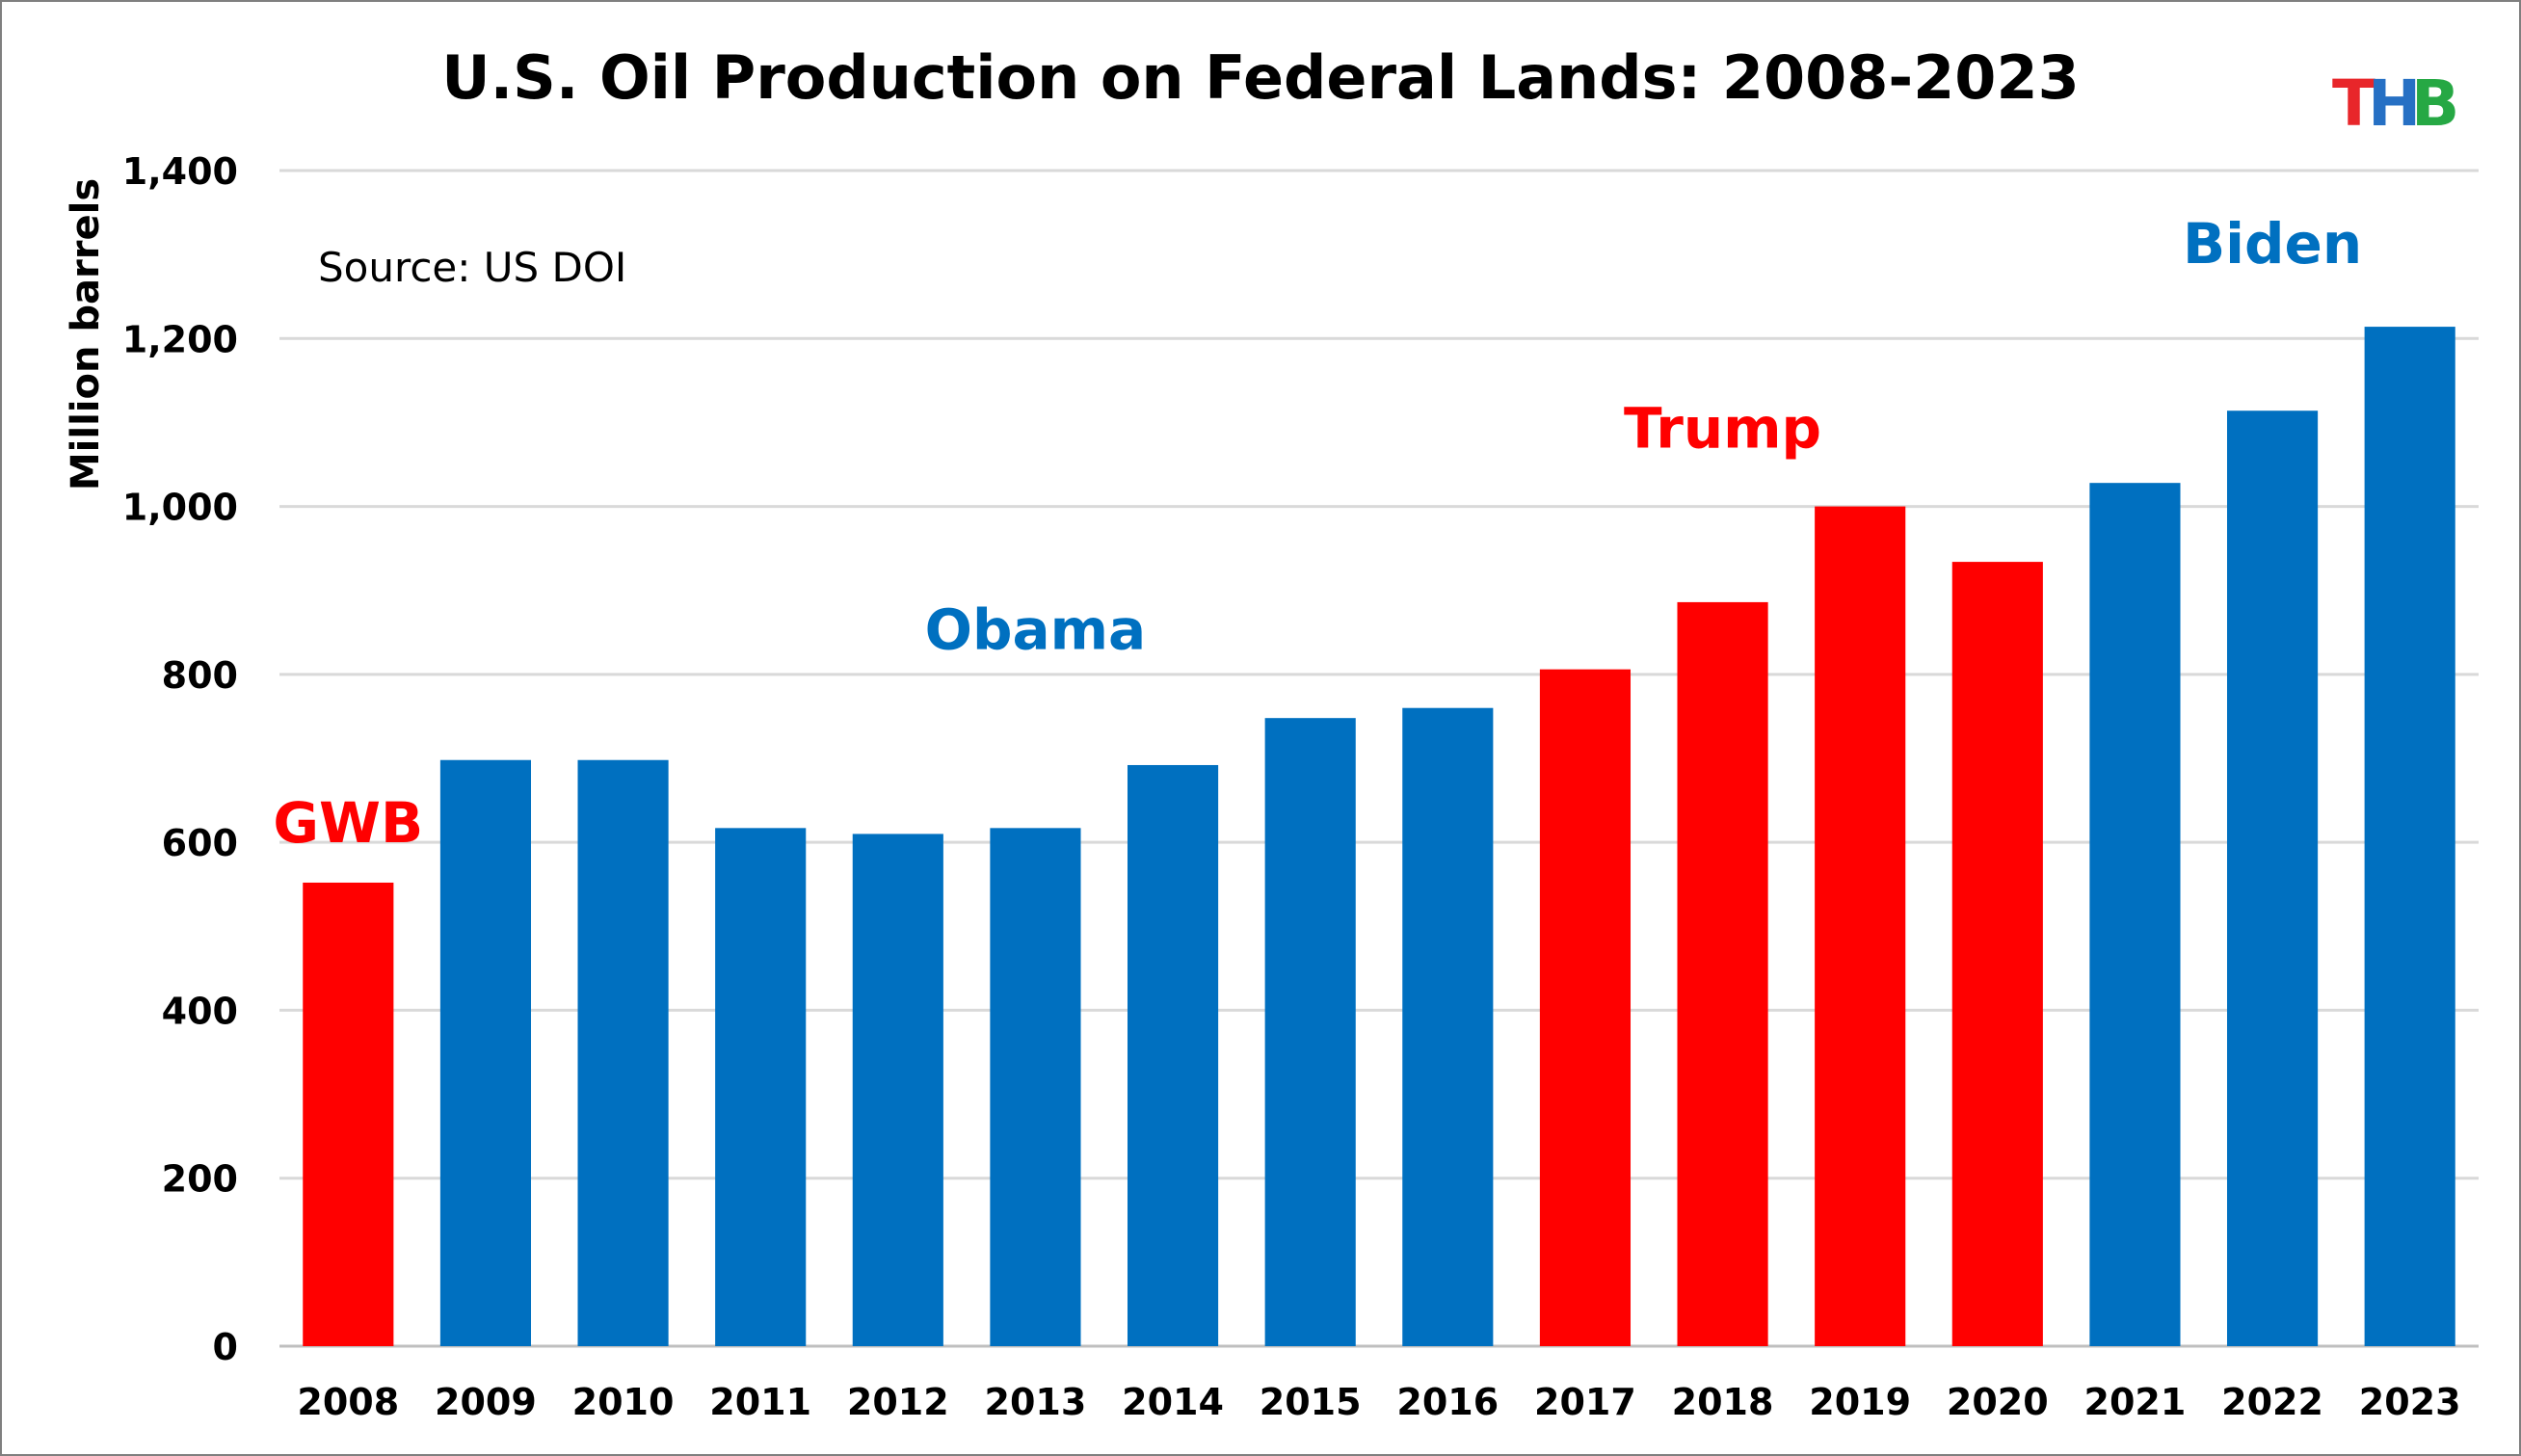 The width and height of the screenshot is (2521, 1456). I want to click on x-tick-label: 2018, so click(1723, 1402).